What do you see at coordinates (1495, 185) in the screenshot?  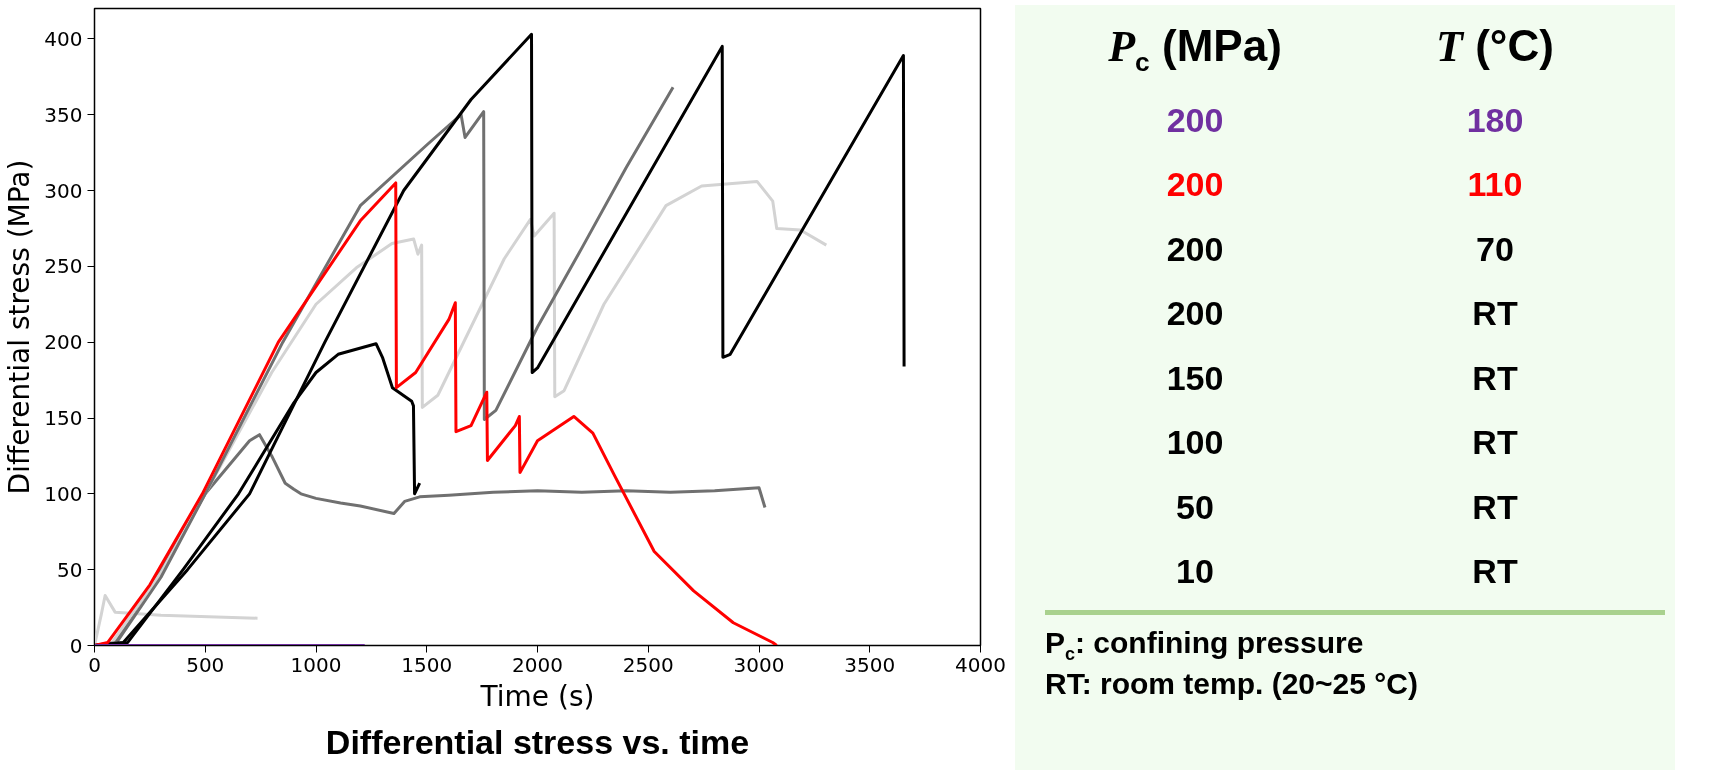 I see `text: 110` at bounding box center [1495, 185].